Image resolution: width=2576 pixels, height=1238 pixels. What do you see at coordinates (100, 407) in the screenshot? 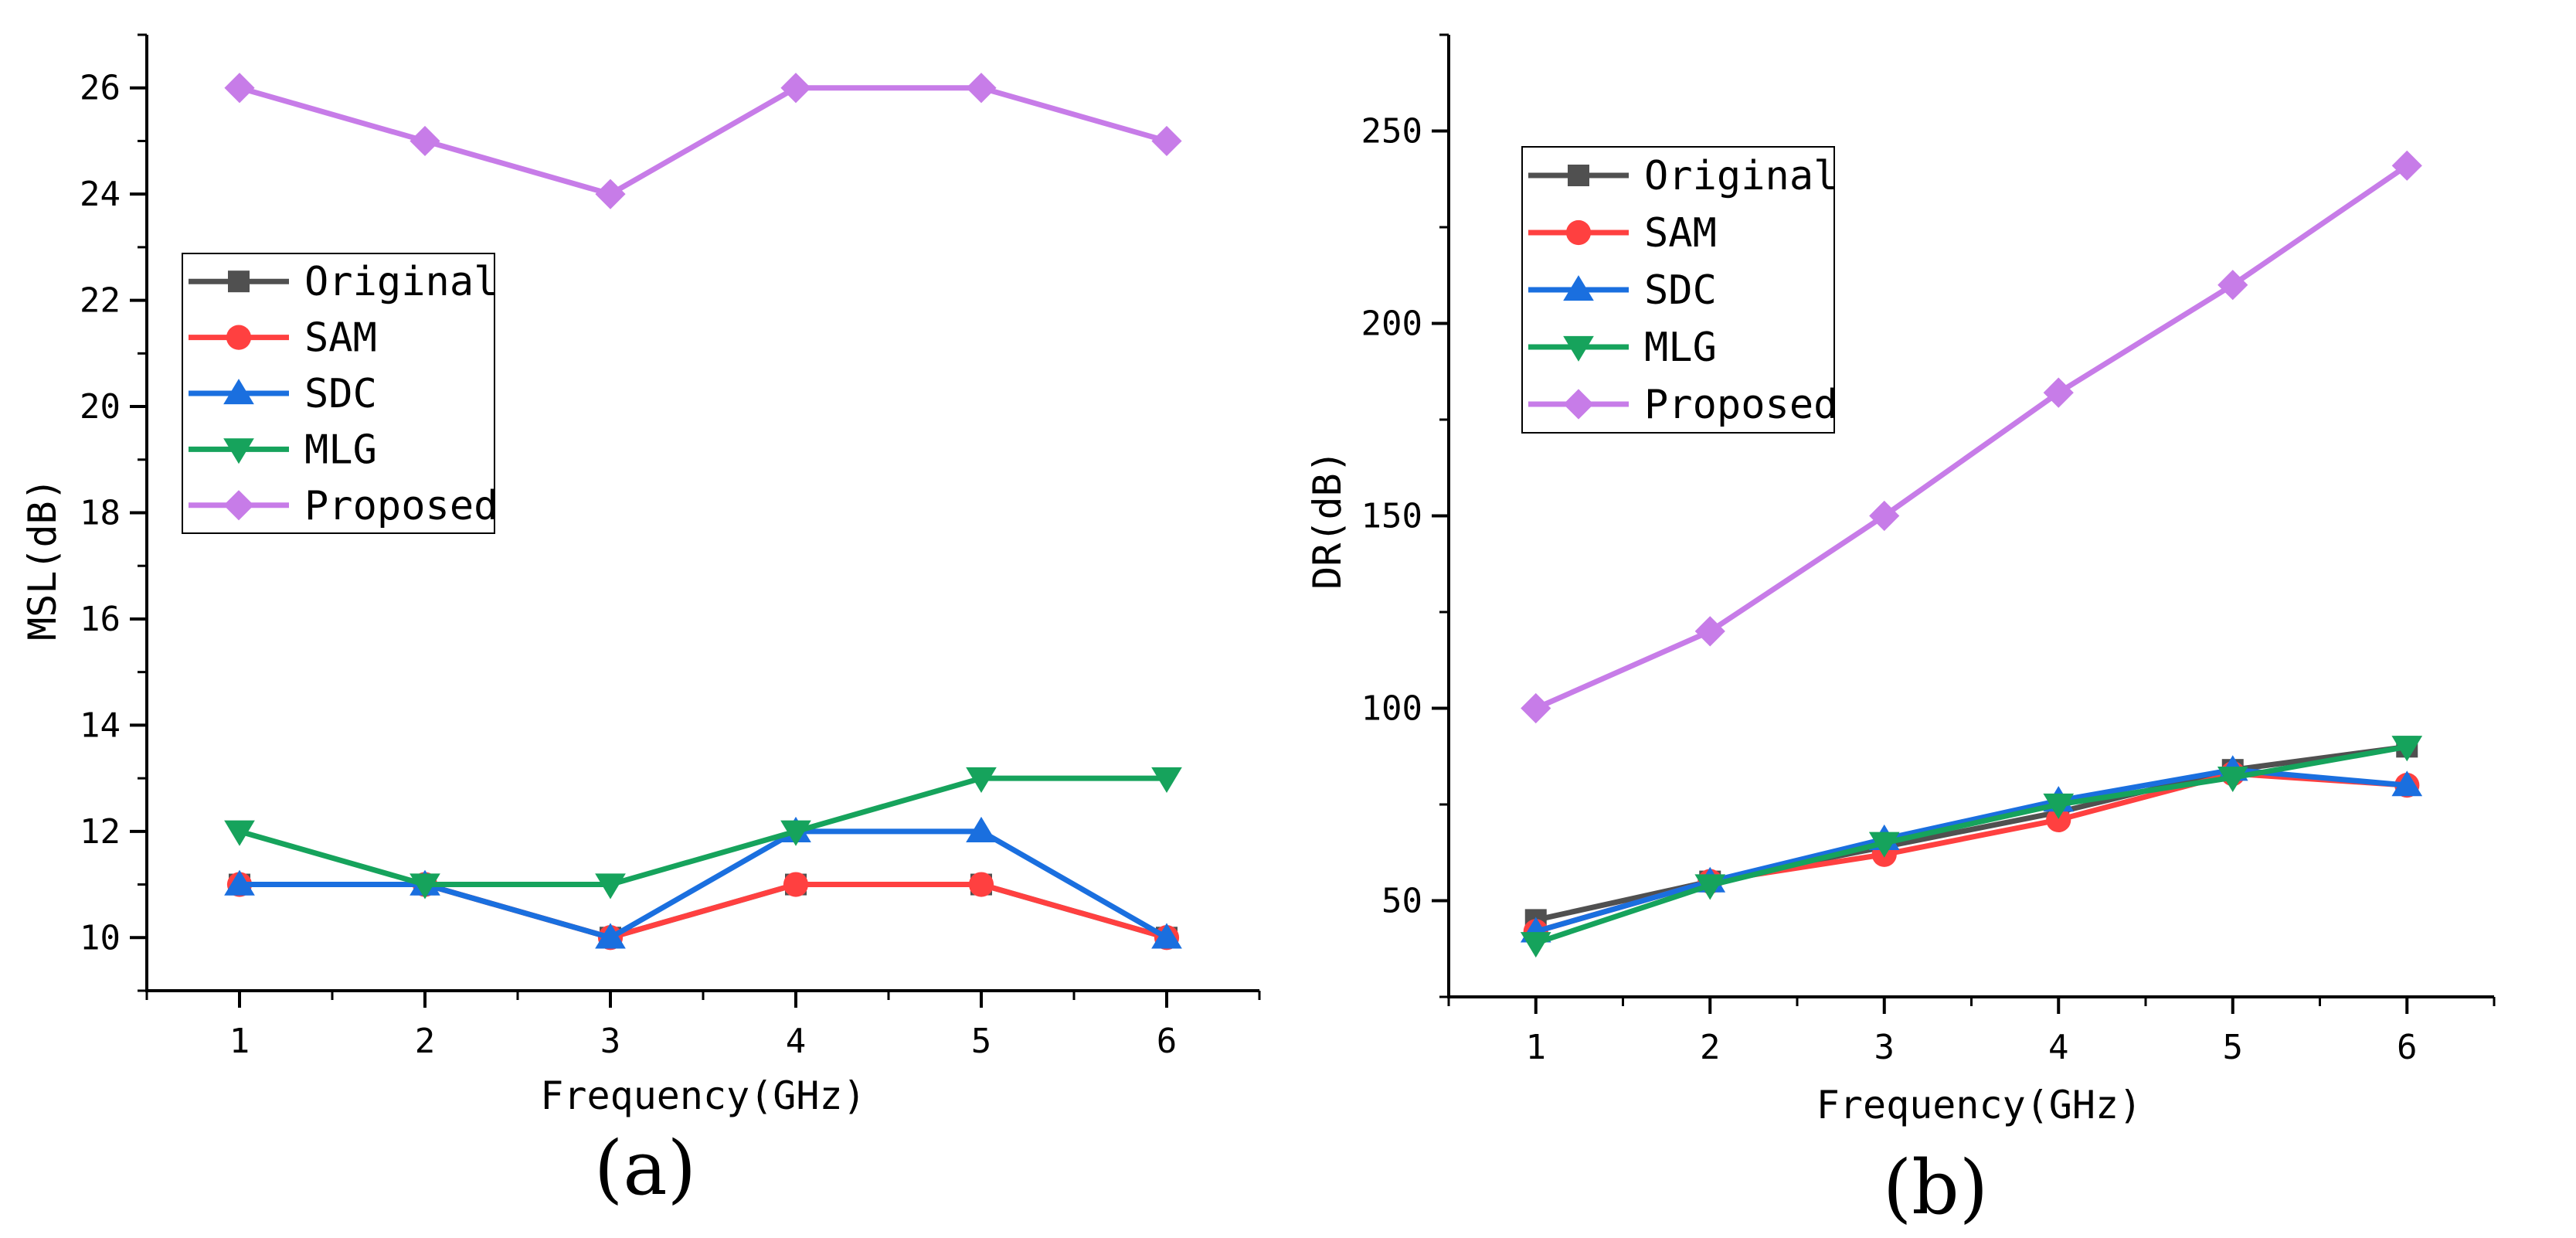
I see `y-tick-label: 20` at bounding box center [100, 407].